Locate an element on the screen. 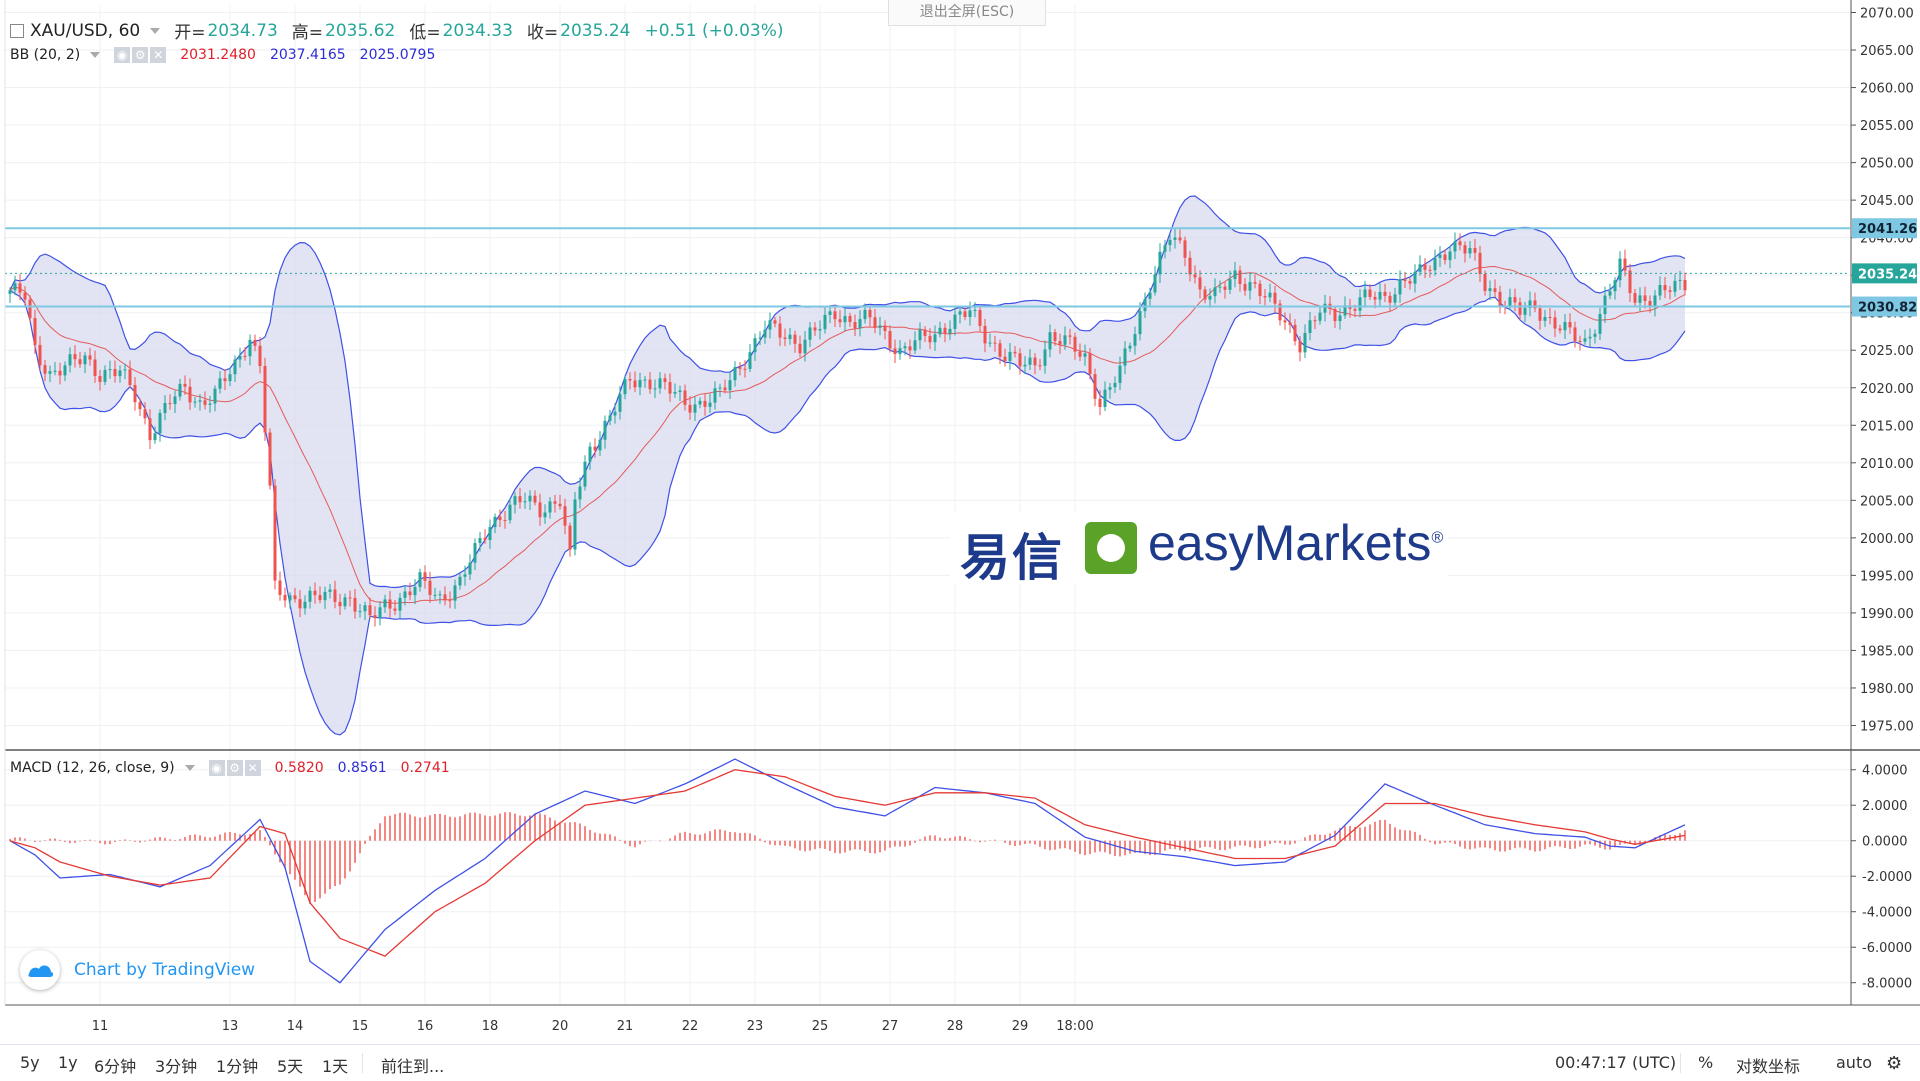 Image resolution: width=1920 pixels, height=1081 pixels. tradingview-text: Chart by TradingView is located at coordinates (165, 970).